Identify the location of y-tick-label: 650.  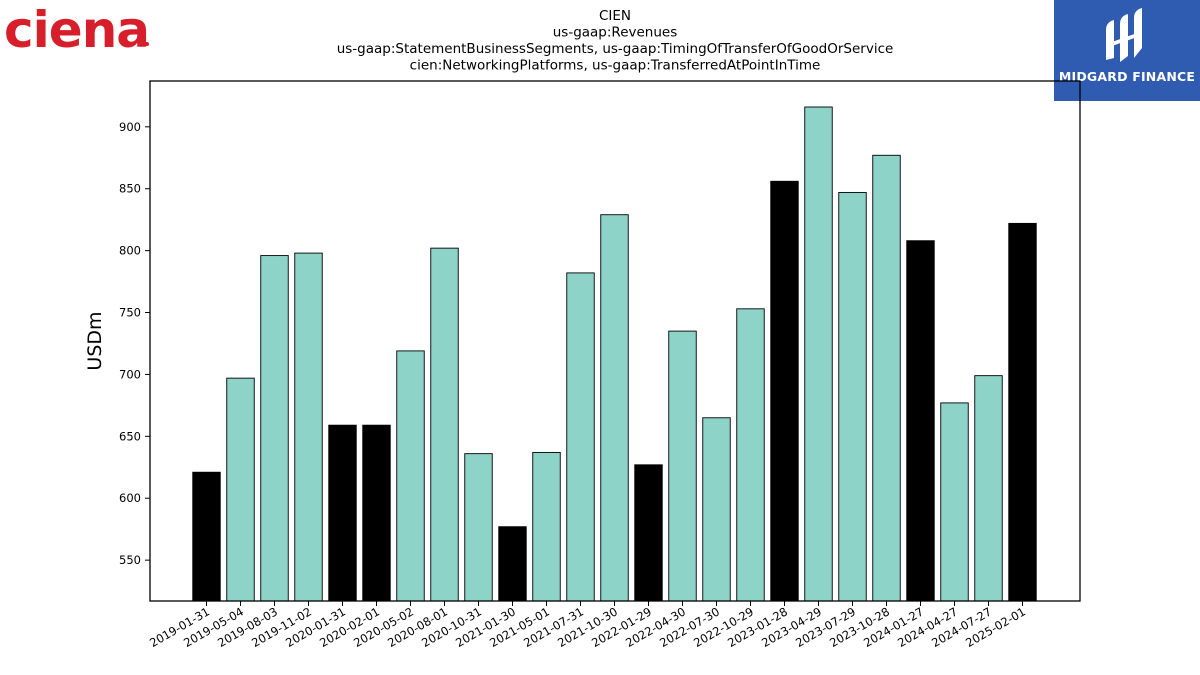
(130, 436).